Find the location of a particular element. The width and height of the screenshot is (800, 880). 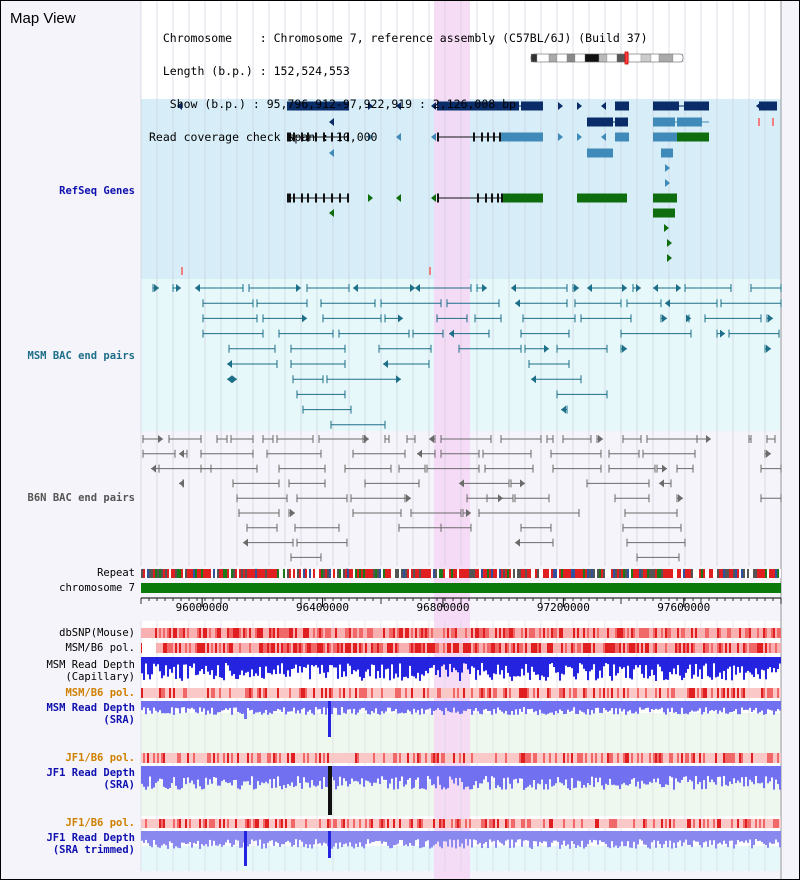

track-label-chromosome: chromosome 7 is located at coordinates (97, 588).